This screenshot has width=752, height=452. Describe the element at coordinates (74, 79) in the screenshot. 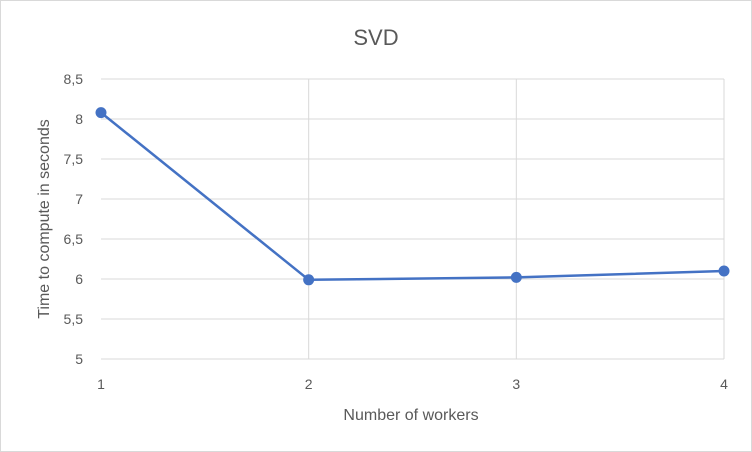

I see `y-tick-label: 8,5` at that location.